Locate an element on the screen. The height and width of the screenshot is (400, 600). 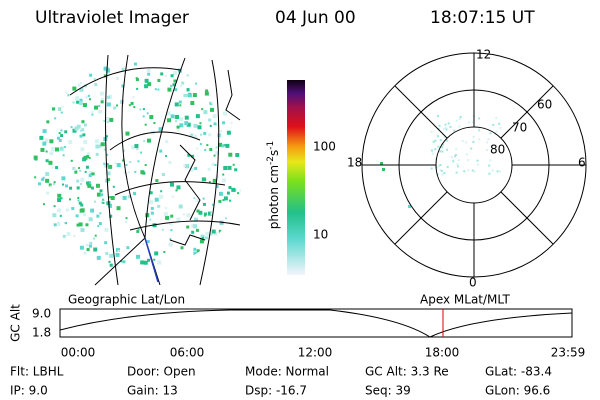
status: Dsp: -16.7 is located at coordinates (276, 391).